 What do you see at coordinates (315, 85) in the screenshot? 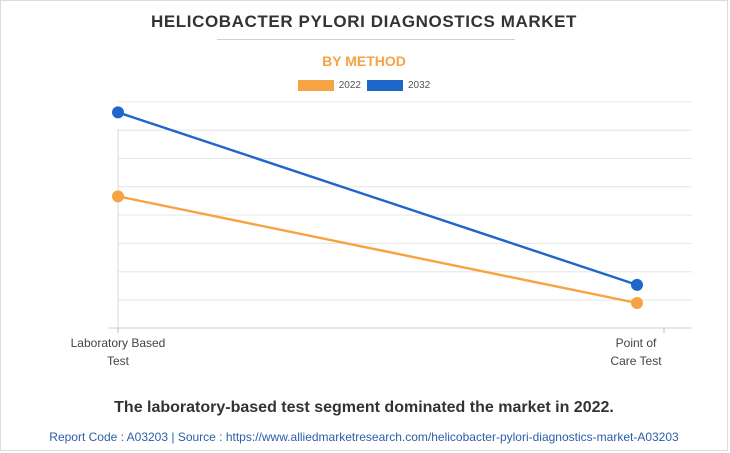
I see `legend-swatch-2022` at bounding box center [315, 85].